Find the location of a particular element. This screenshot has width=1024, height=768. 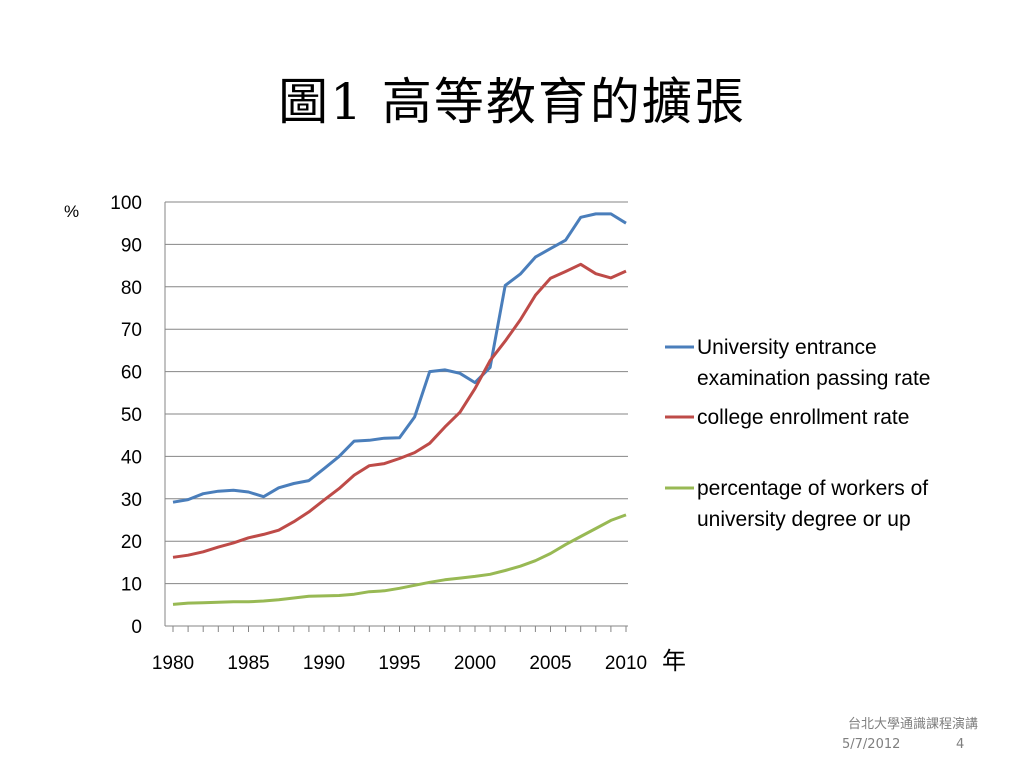

y-axis-label: % is located at coordinates (71, 211).